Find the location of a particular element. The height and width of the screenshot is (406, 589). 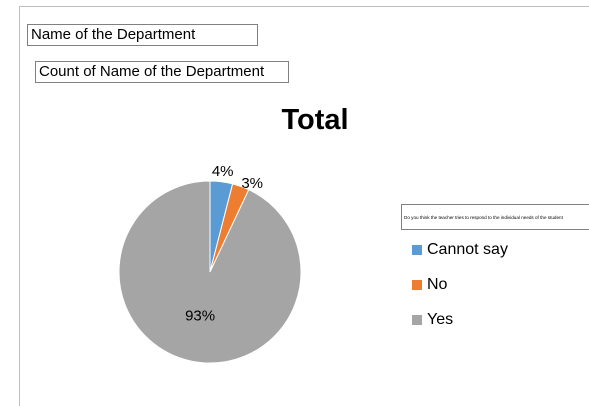

legend: Cannot say No Yes is located at coordinates (460, 293).